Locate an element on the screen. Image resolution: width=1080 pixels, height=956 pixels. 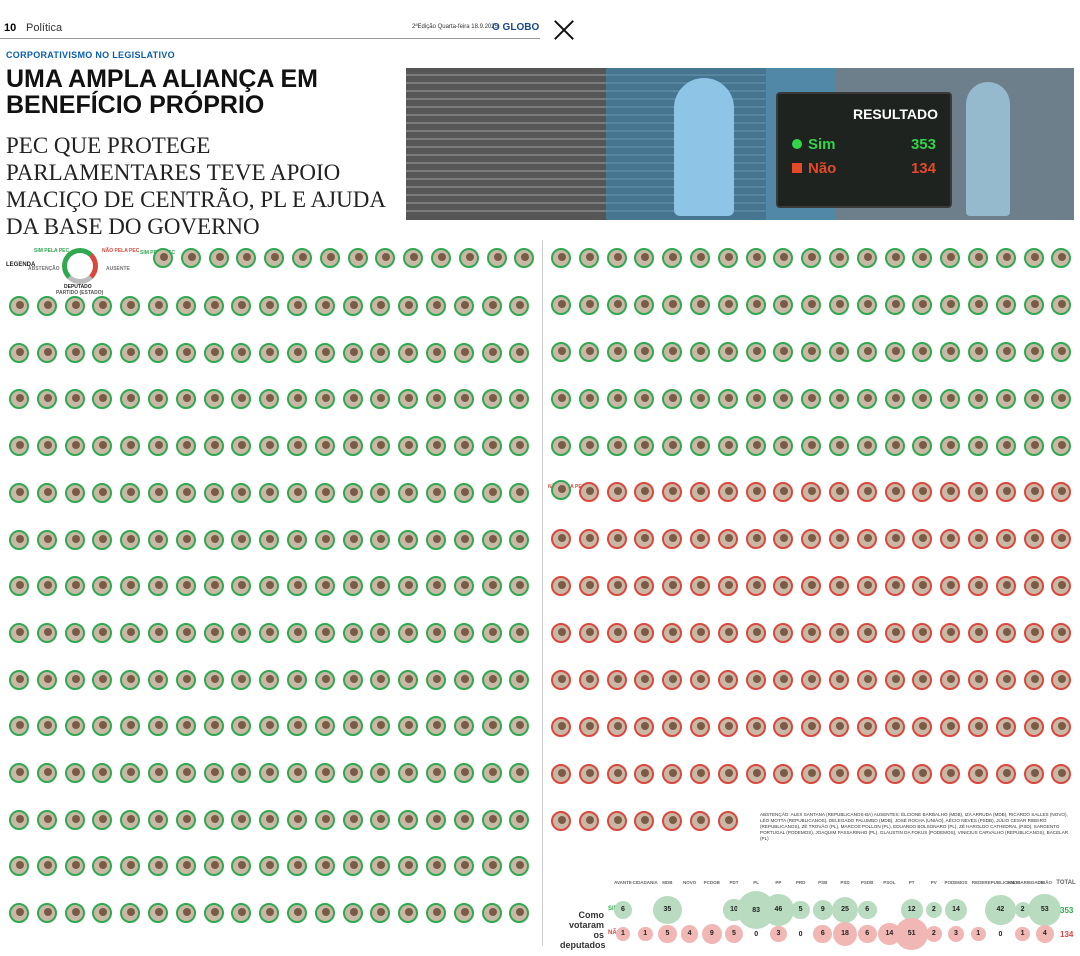
article-headline: UMA AMPLA ALIANÇA EM BENEFÍCIO PRÓPRIO is located at coordinates (162, 92).